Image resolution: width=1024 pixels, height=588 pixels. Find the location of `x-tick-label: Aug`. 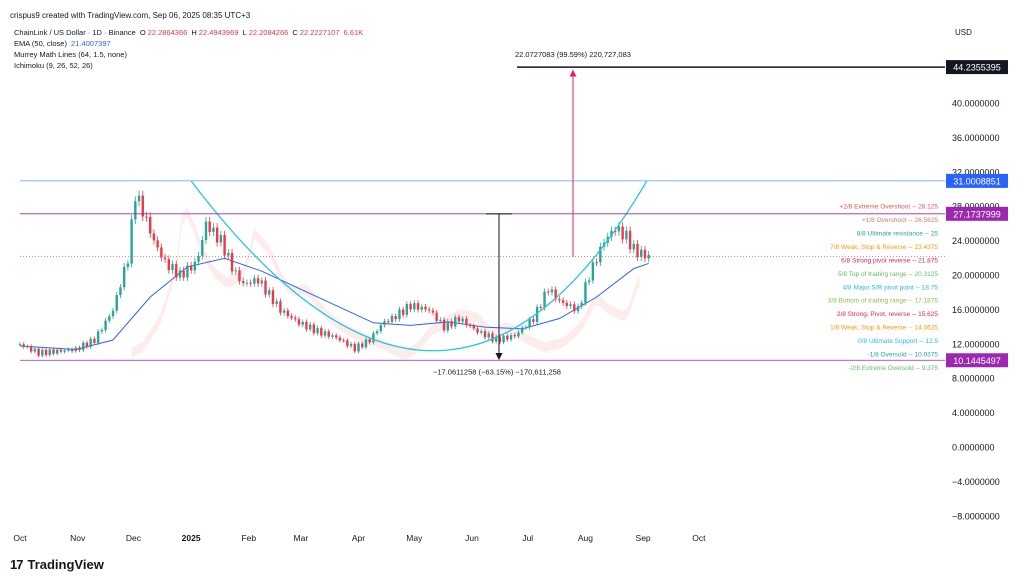

x-tick-label: Aug is located at coordinates (585, 538).